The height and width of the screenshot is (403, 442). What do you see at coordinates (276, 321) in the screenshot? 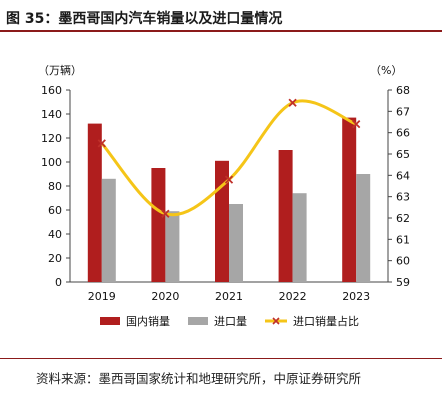
I see `legend-marker` at bounding box center [276, 321].